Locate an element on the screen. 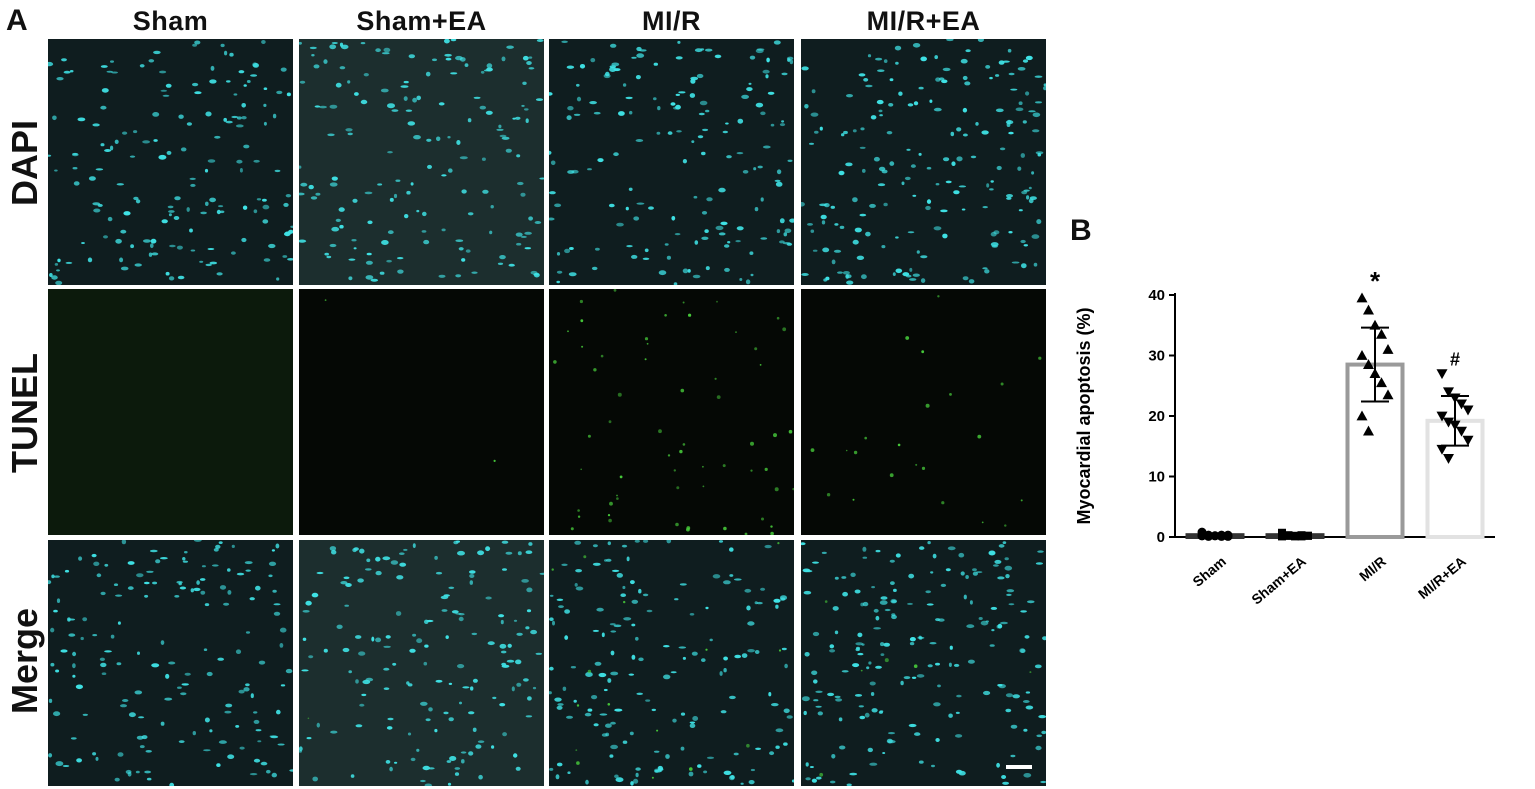 The image size is (1535, 789). row-label-tunel: TUNEL is located at coordinates (24, 413).